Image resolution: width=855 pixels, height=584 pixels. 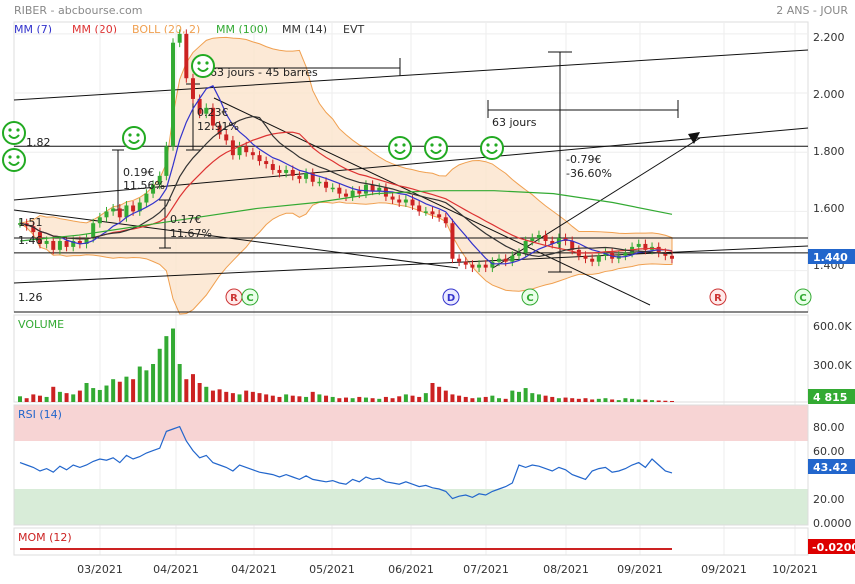 I want to click on annotation-079: -0.79€, so click(x=583, y=159).